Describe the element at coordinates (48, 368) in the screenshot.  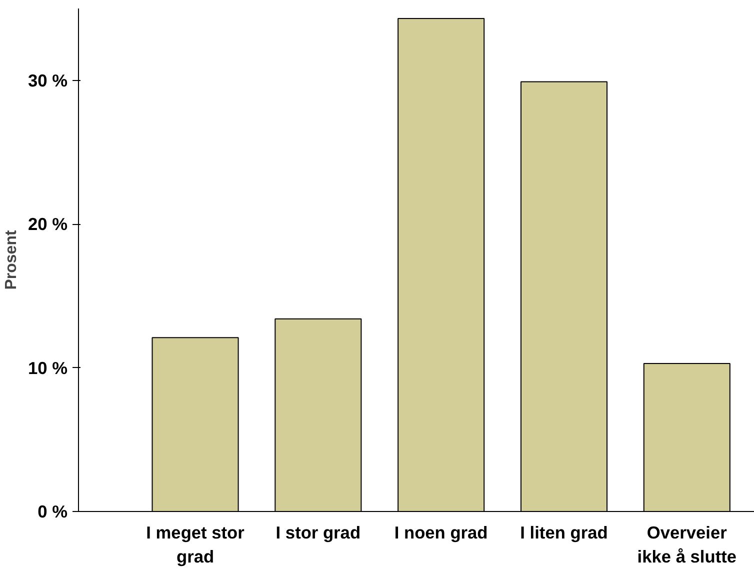
I see `y-tick-label: 10 %` at that location.